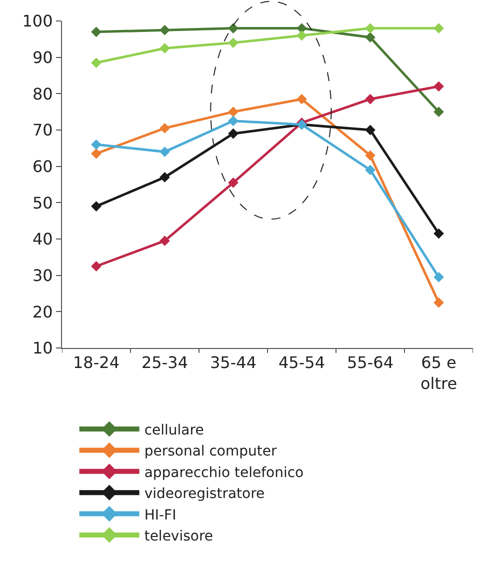 Image resolution: width=487 pixels, height=563 pixels. Describe the element at coordinates (42, 166) in the screenshot. I see `y-tick-label: 60` at that location.